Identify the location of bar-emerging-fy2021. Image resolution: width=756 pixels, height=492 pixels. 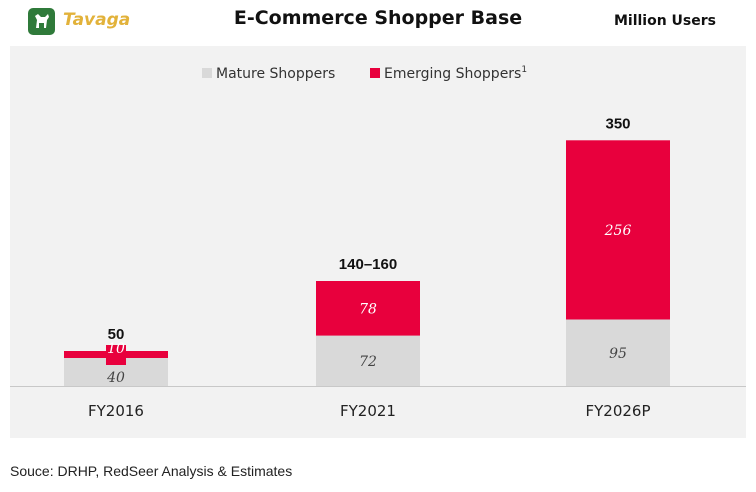
(368, 308).